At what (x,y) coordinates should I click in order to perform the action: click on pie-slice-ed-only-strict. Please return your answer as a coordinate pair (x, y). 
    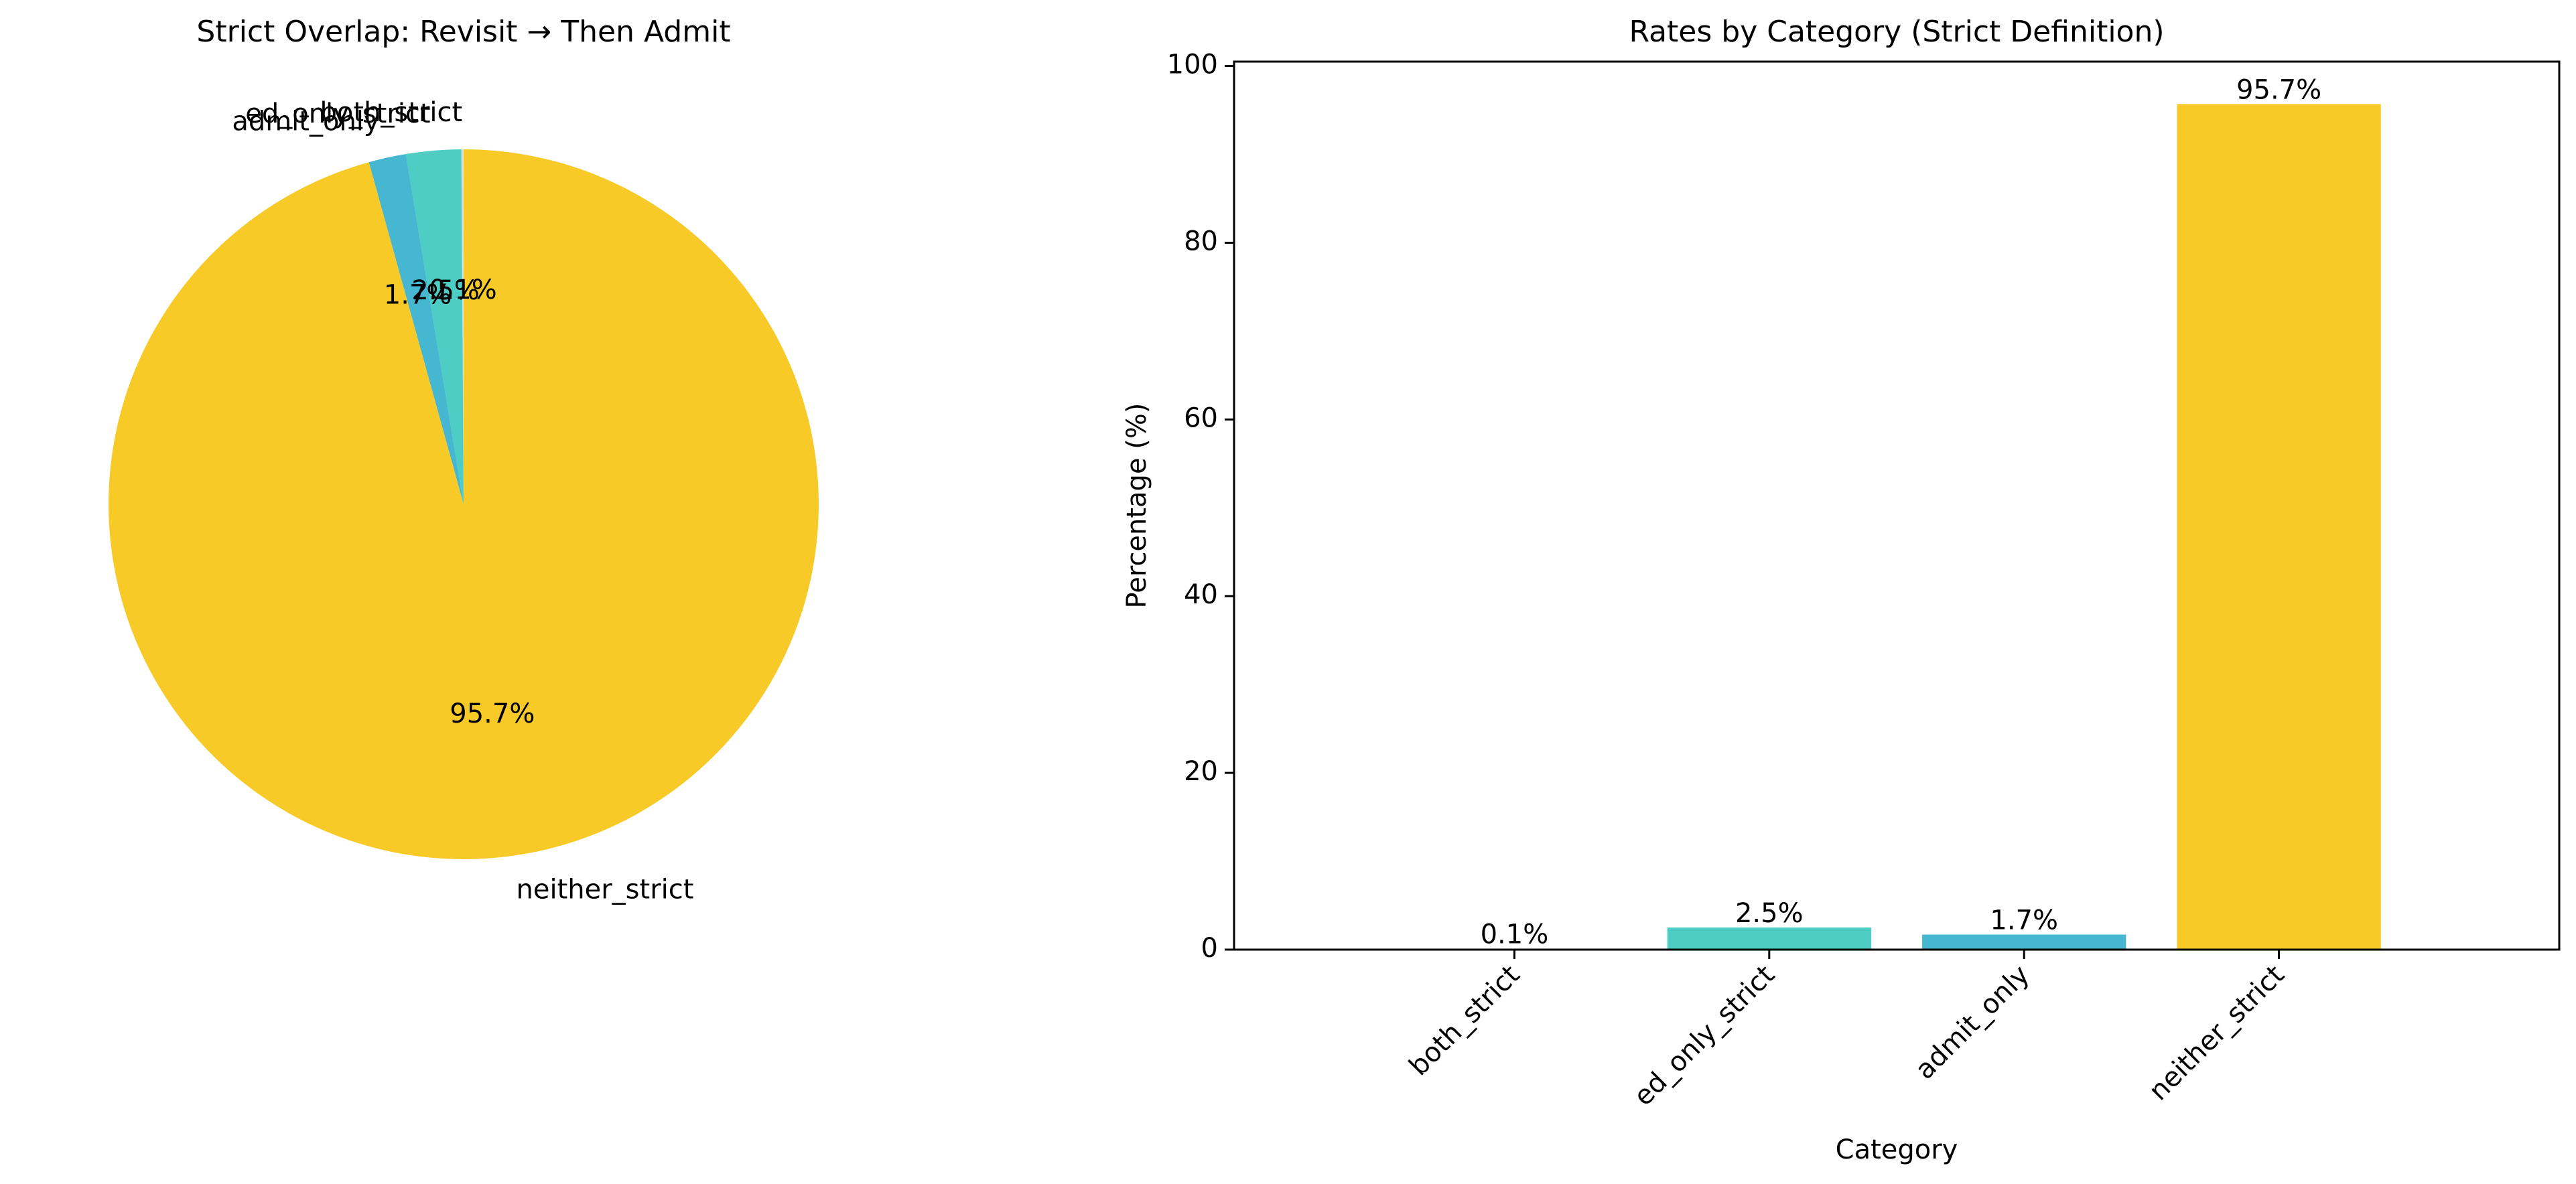
    Looking at the image, I should click on (434, 326).